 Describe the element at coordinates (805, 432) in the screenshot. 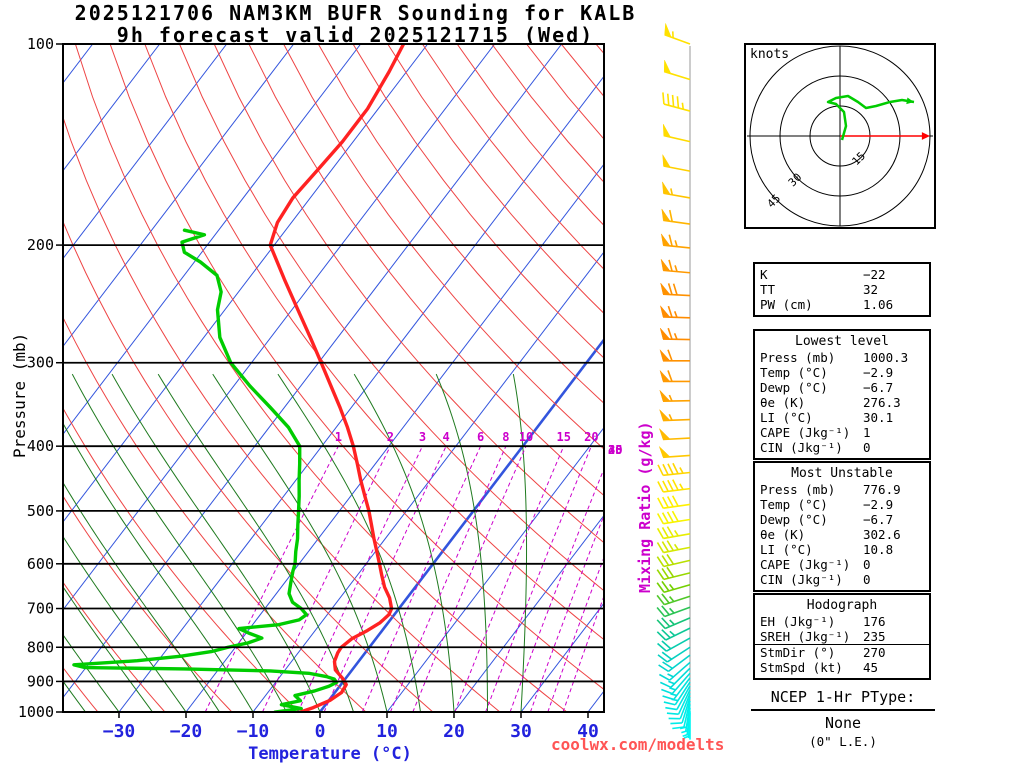

I see `stat-label: CAPE (Jkg⁻¹)` at that location.